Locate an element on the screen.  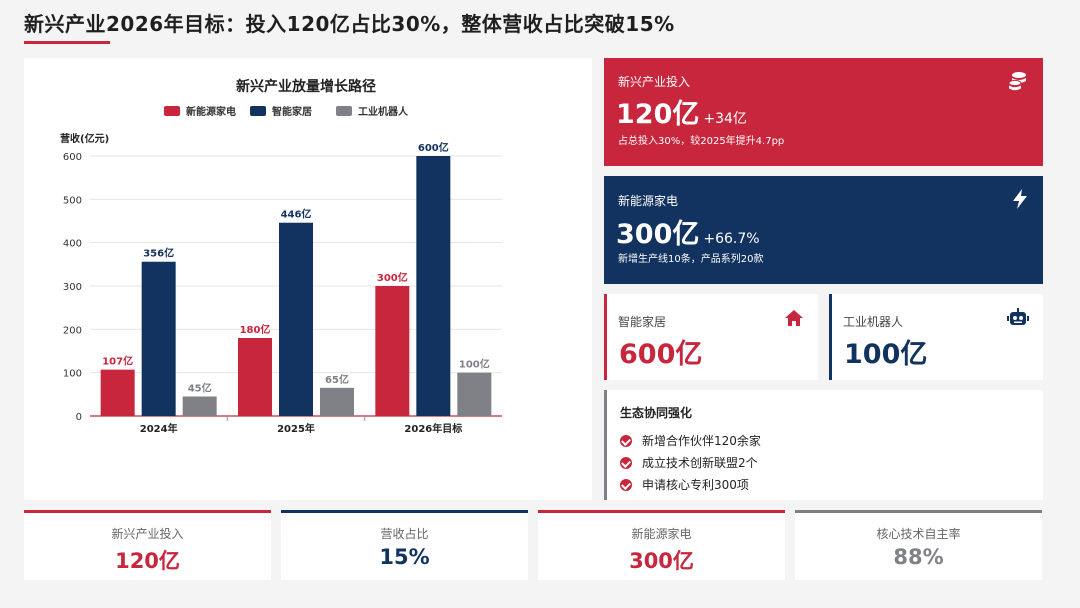
lightning-icon is located at coordinates (1020, 201).